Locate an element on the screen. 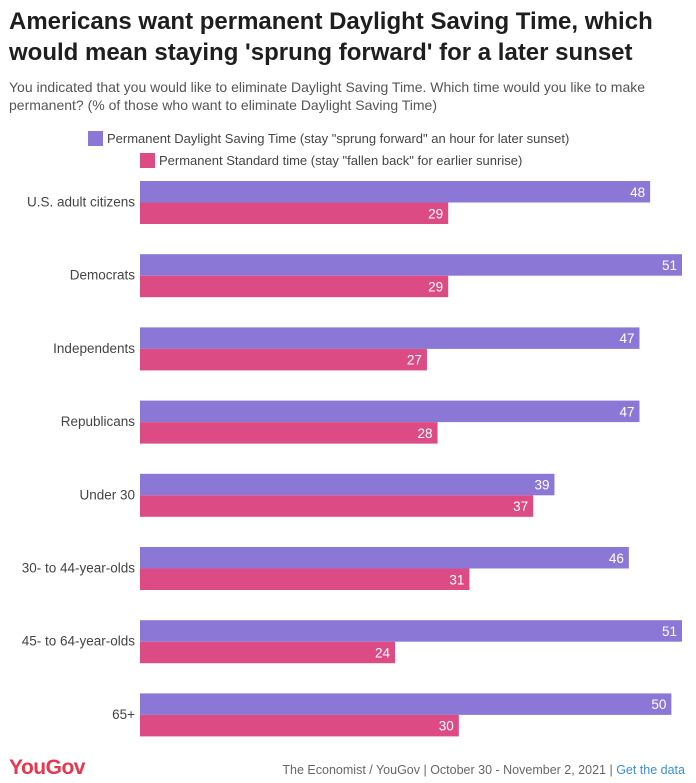  category-label: 30- to 44-year-olds is located at coordinates (79, 568).